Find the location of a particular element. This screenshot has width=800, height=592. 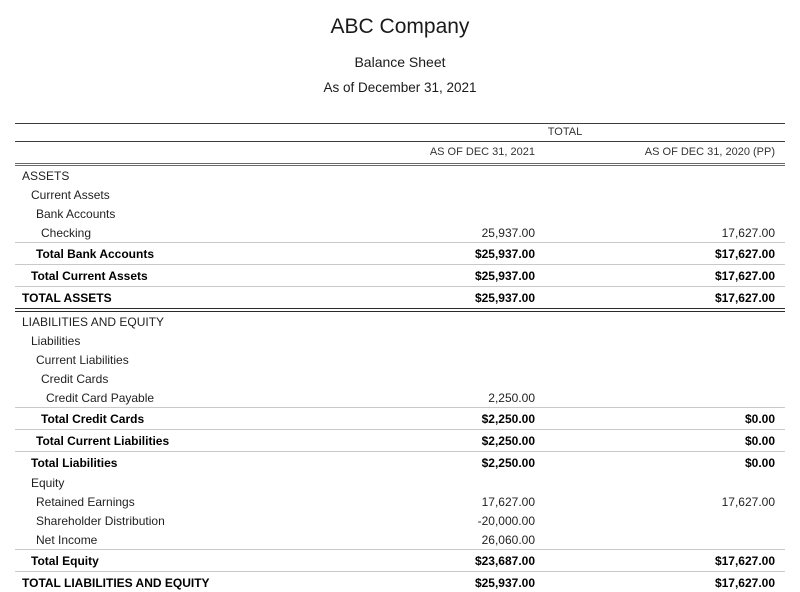

table-row: ASSETS is located at coordinates (400, 175).